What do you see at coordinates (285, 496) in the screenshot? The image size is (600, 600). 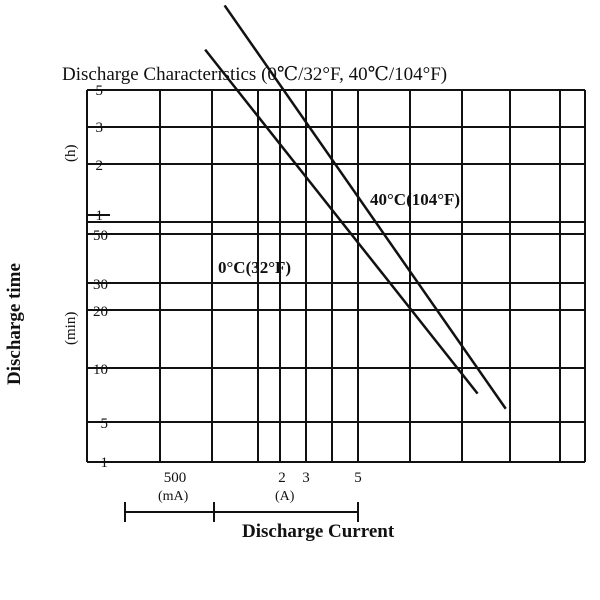 I see `x-unit-a: (A)` at bounding box center [285, 496].